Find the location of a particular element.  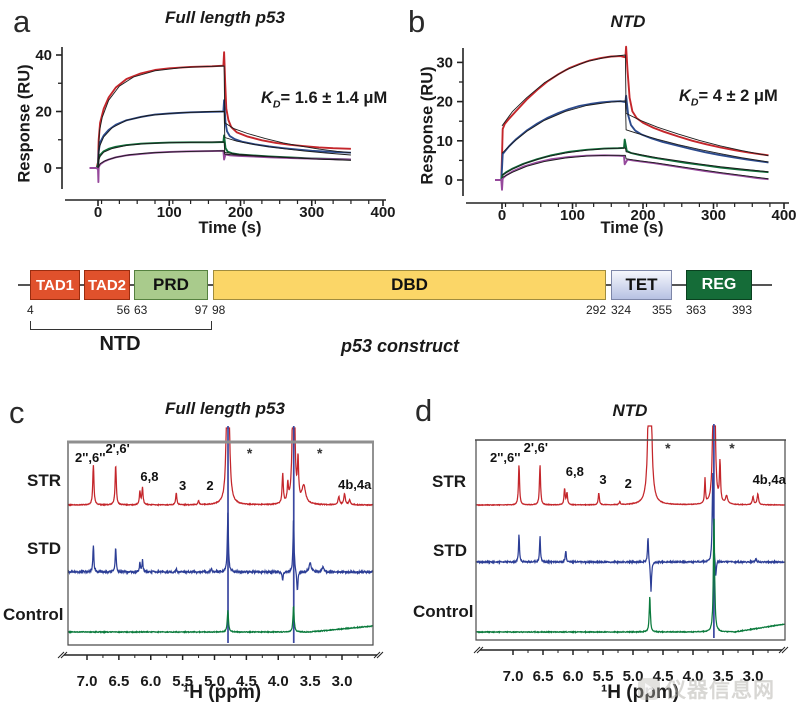

construct-caption: p53 construct is located at coordinates (400, 346).